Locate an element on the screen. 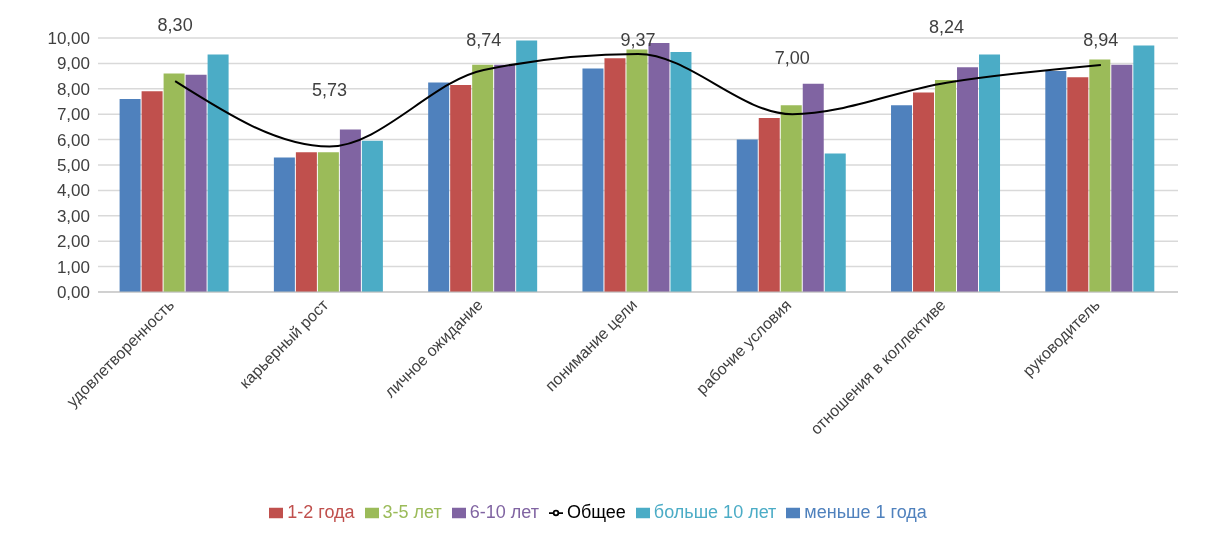 This screenshot has width=1208, height=543. data-label: 8,94 is located at coordinates (1101, 40).